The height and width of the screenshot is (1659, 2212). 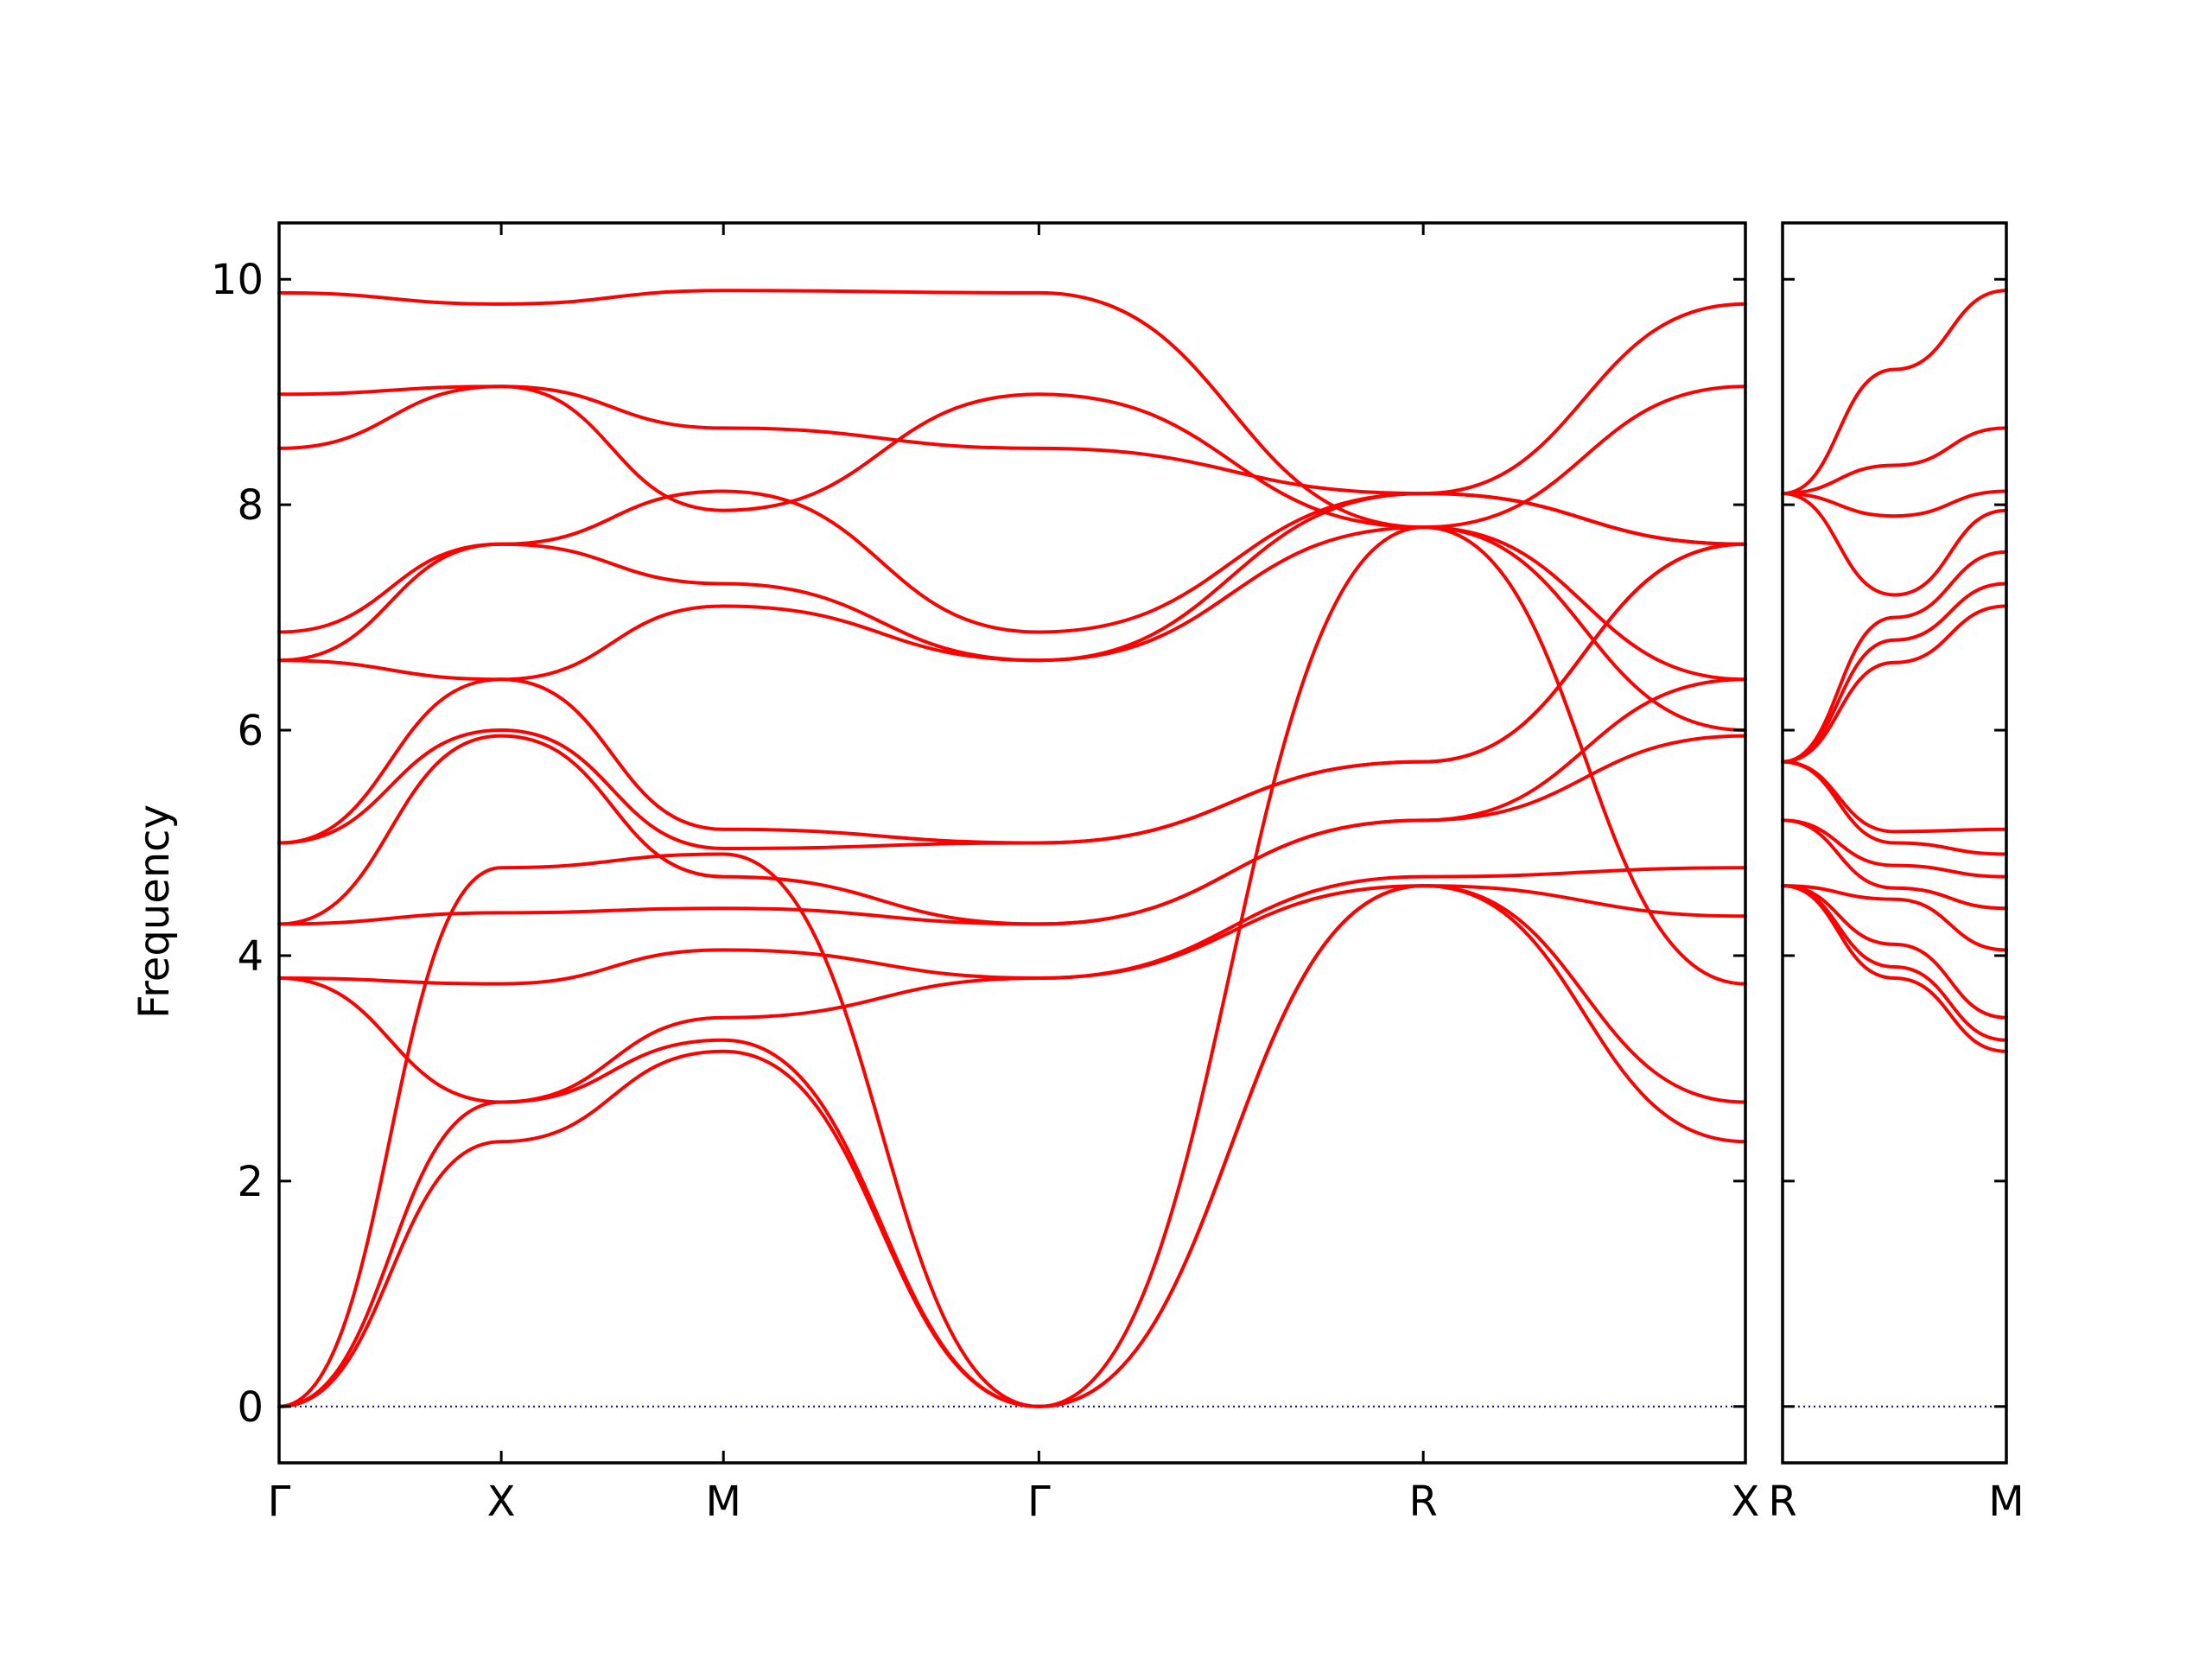 I want to click on y-tick-labels: 0 2 4 6 8 10, so click(x=237, y=844).